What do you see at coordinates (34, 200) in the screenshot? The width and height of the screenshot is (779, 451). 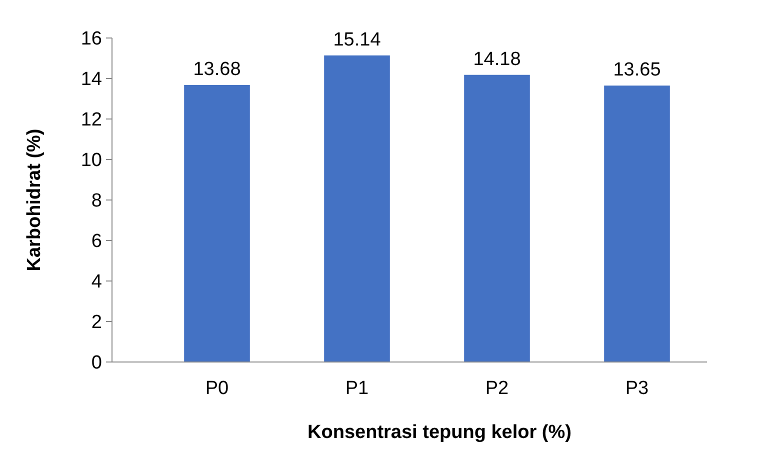 I see `y-axis-title: Karbohidrat (%)` at bounding box center [34, 200].